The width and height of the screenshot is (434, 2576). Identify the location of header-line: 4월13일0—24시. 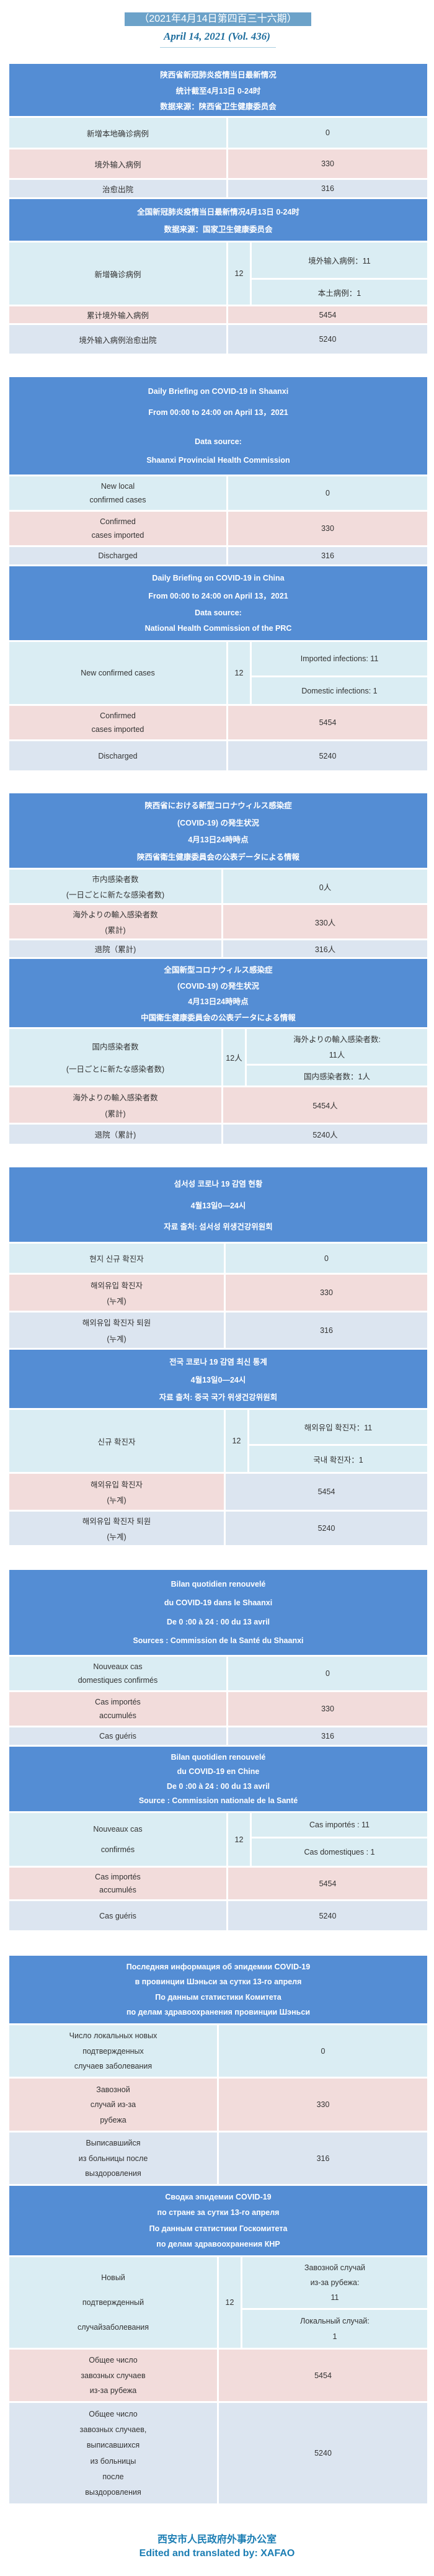
(218, 1379).